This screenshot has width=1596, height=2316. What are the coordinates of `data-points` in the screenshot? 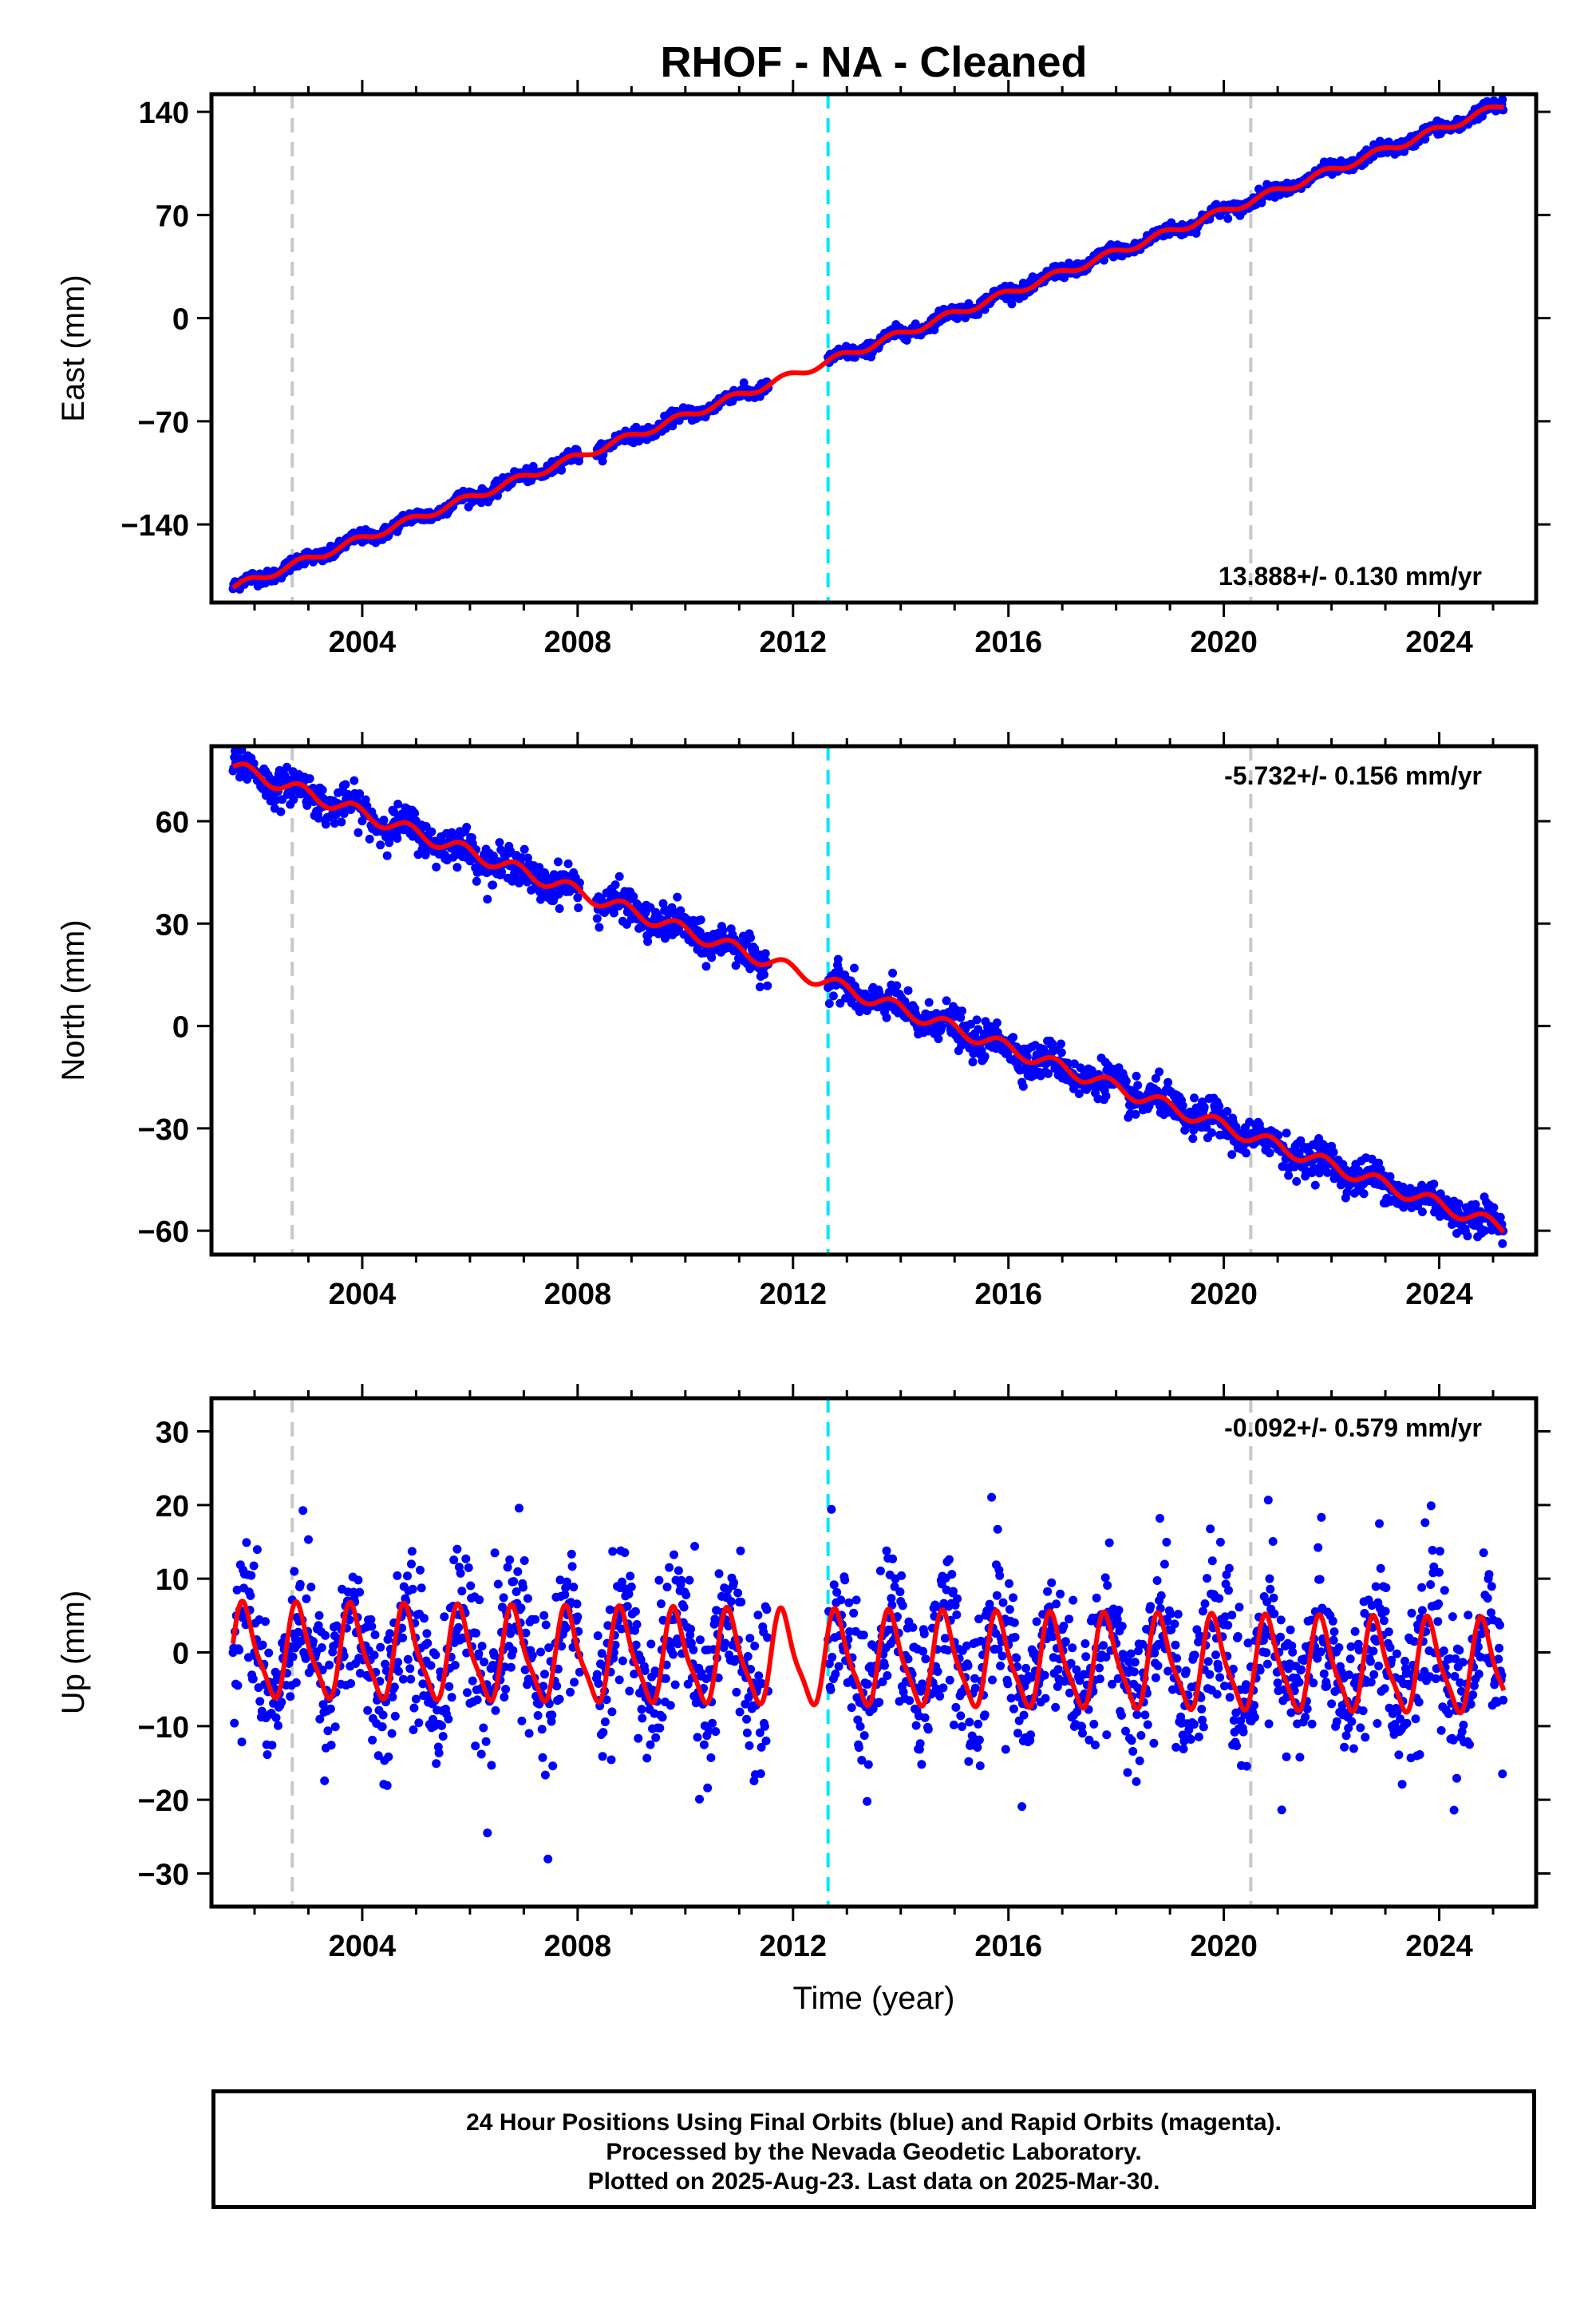 It's located at (868, 1677).